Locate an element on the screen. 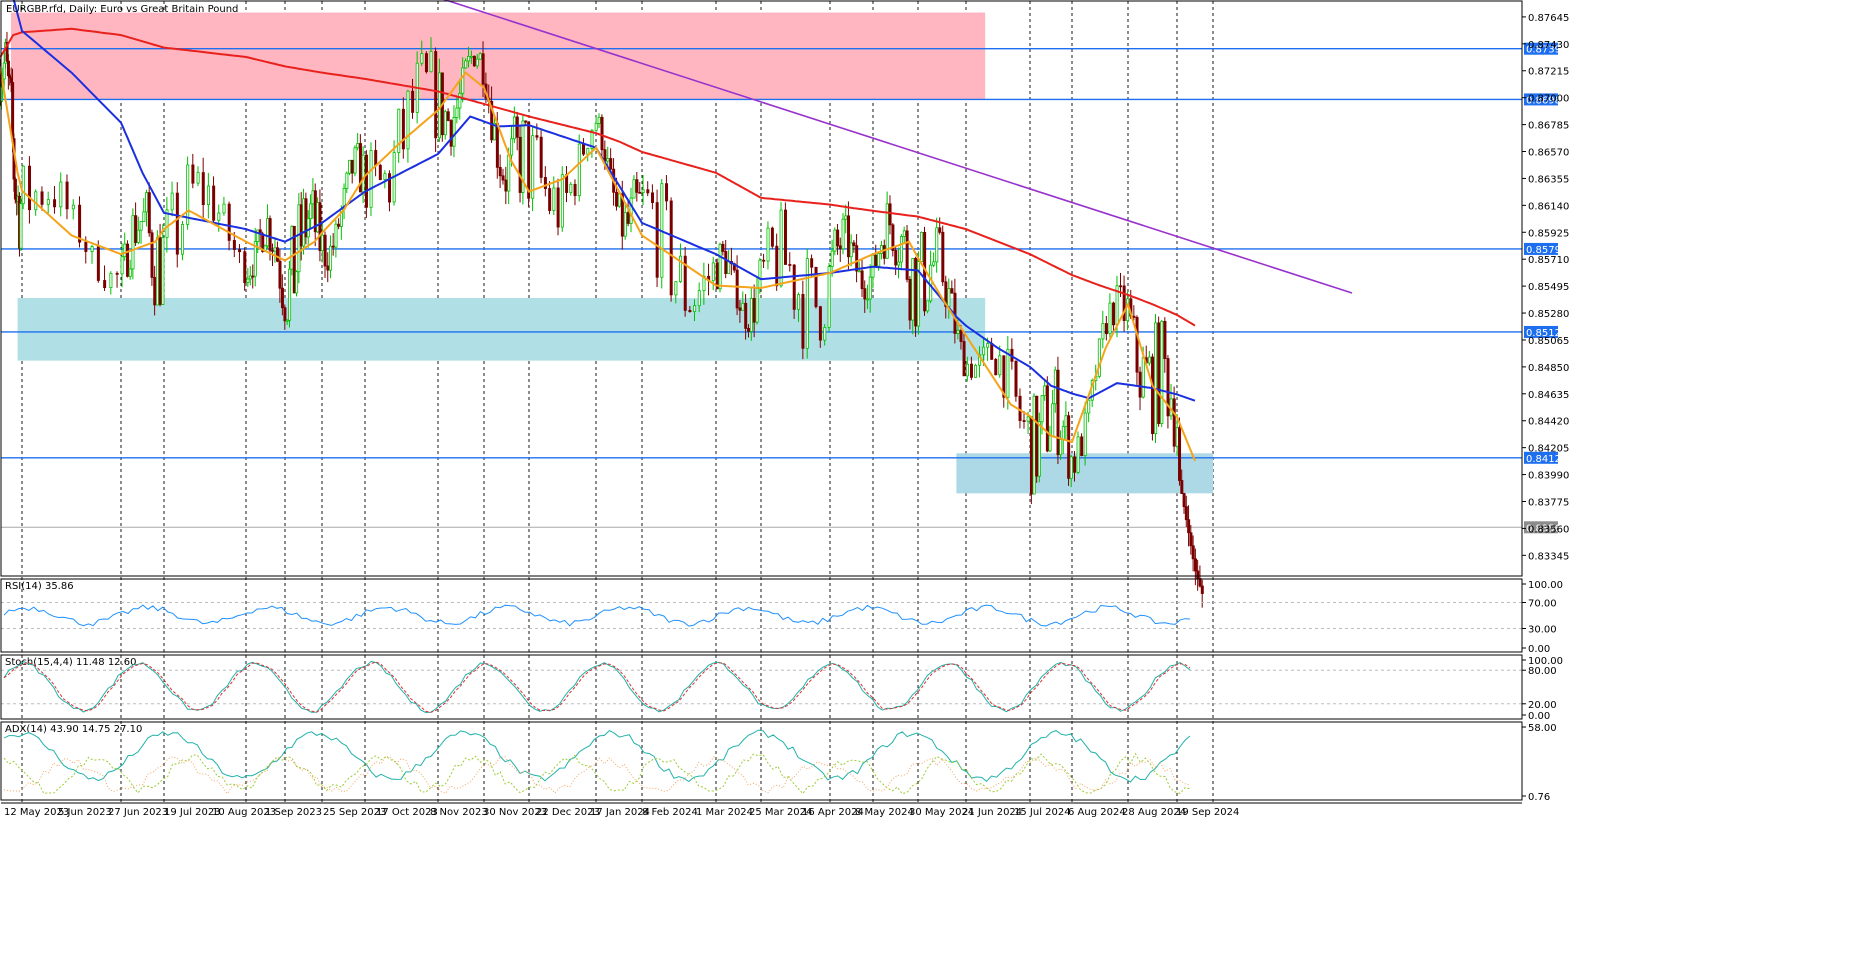  adx-plus-di-line is located at coordinates (597, 773).